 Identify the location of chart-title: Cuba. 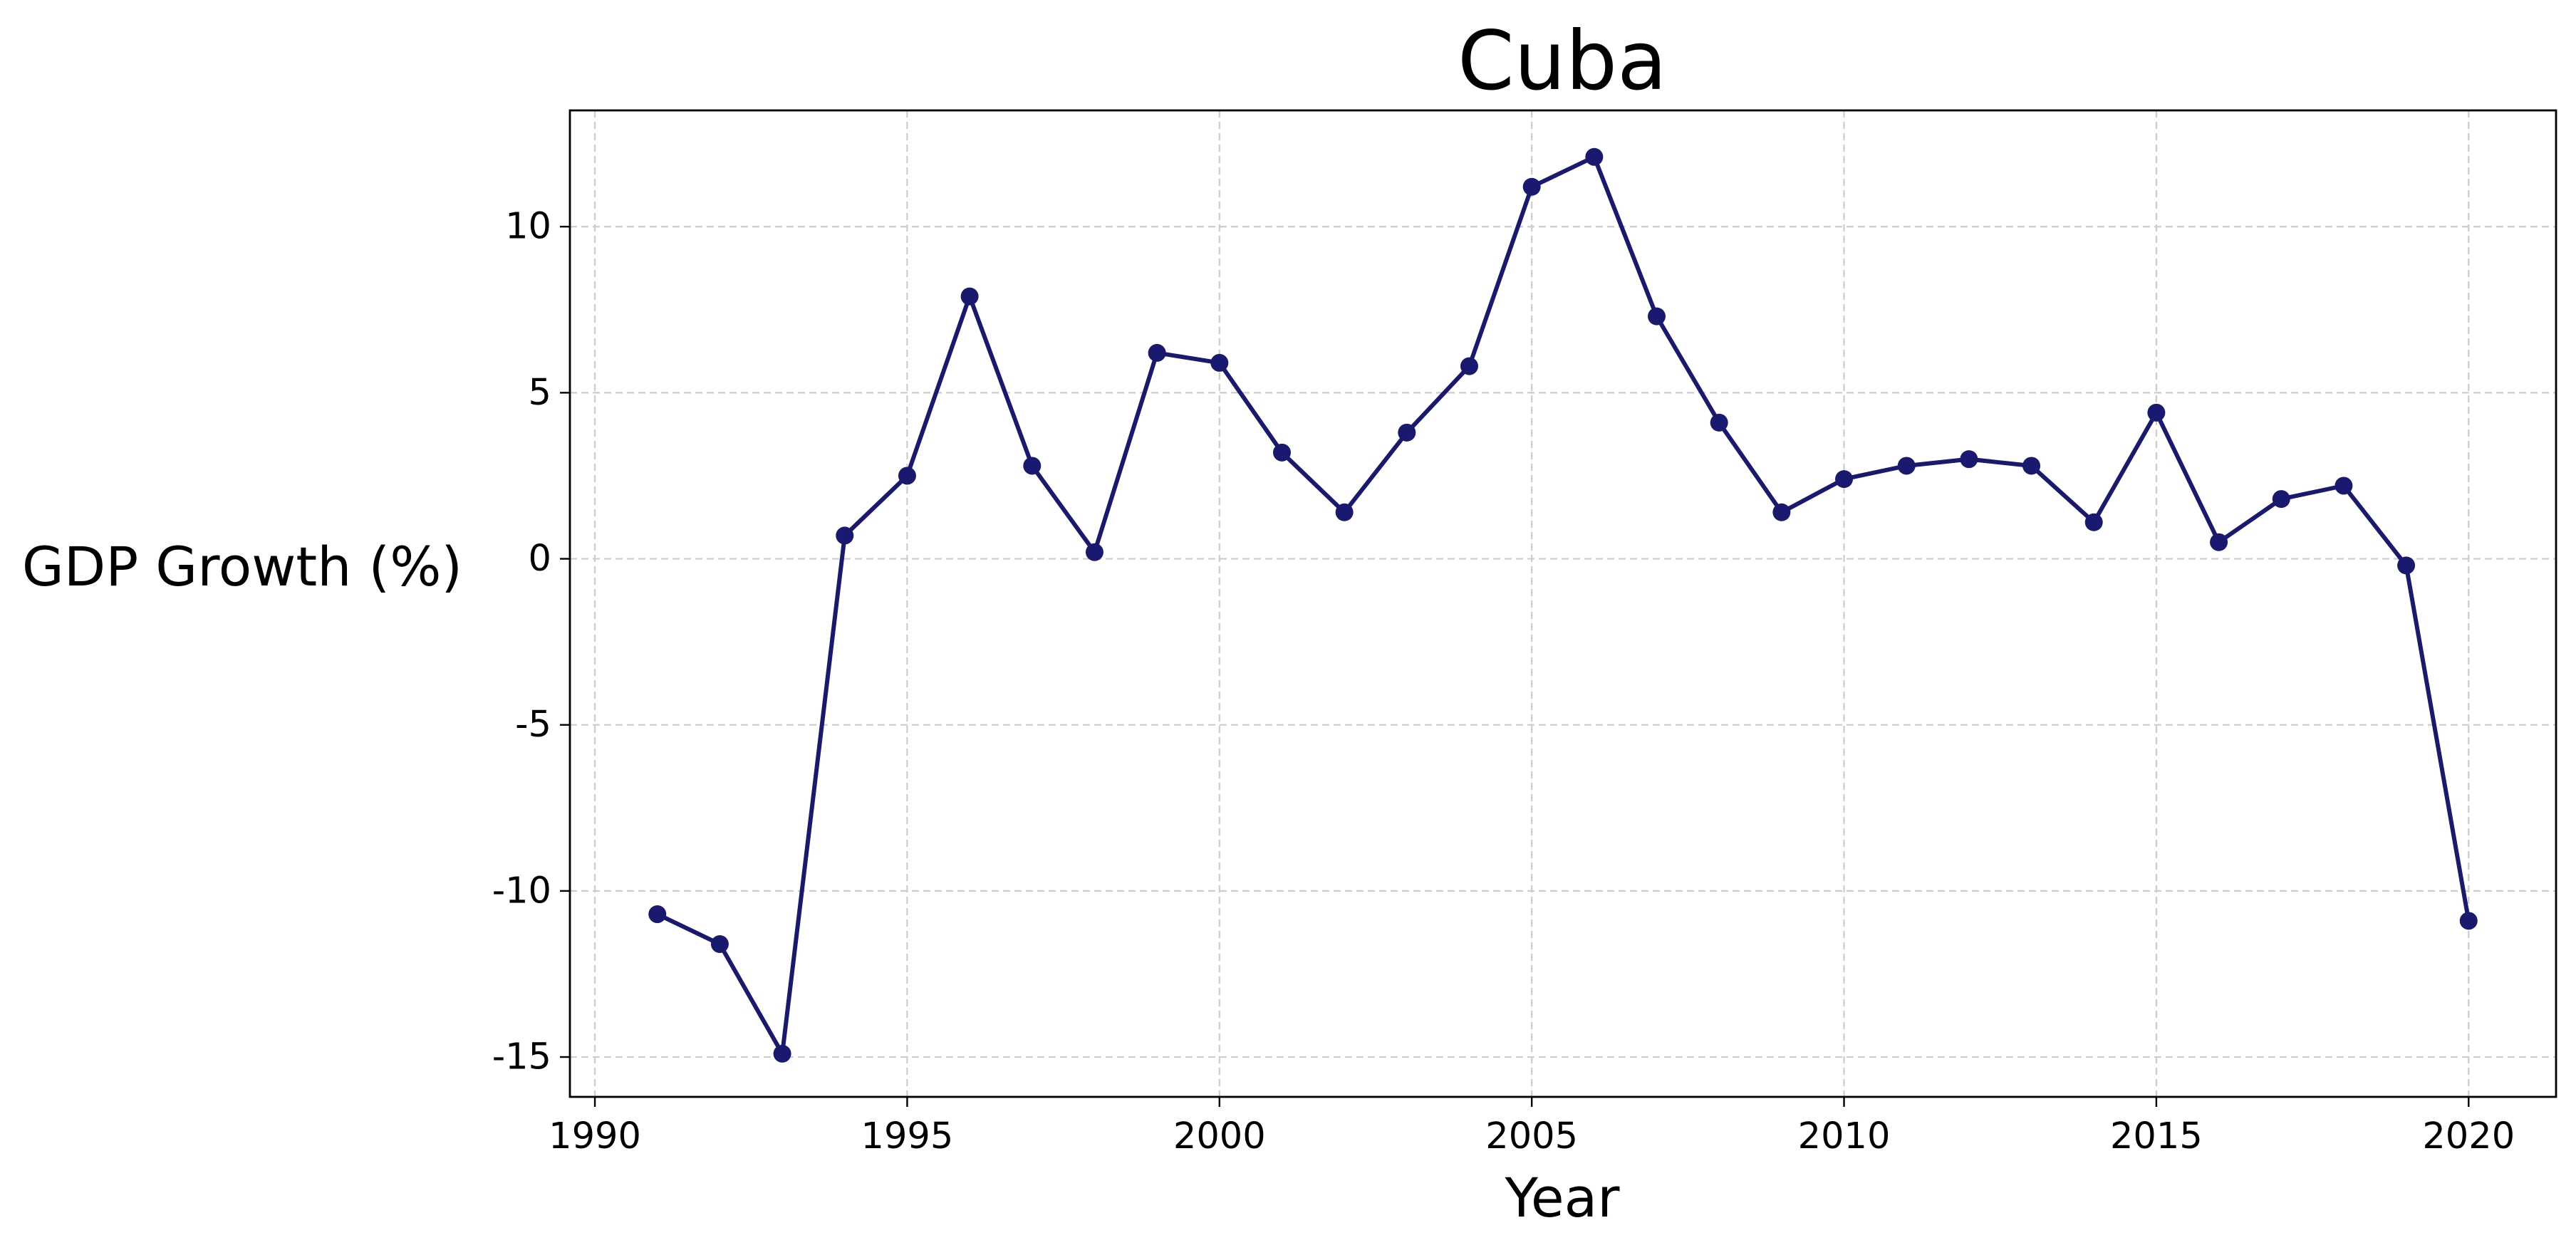
(1562, 61).